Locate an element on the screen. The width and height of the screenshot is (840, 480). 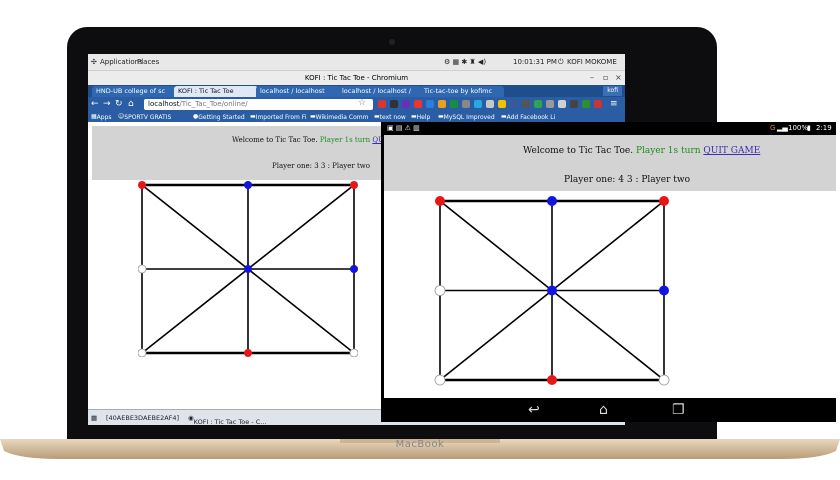
welcome-text: Welcome to Tic Tac Toe. is located at coordinates (275, 140).